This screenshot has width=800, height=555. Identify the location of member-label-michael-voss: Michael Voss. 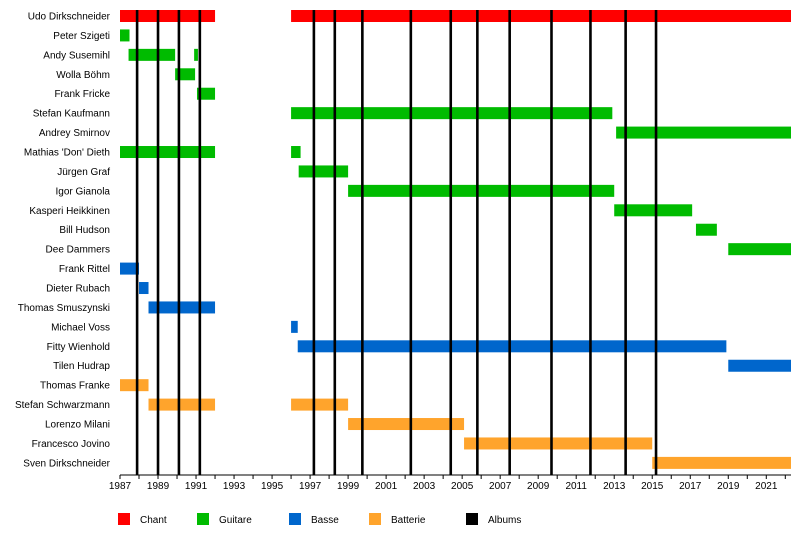
(80, 327).